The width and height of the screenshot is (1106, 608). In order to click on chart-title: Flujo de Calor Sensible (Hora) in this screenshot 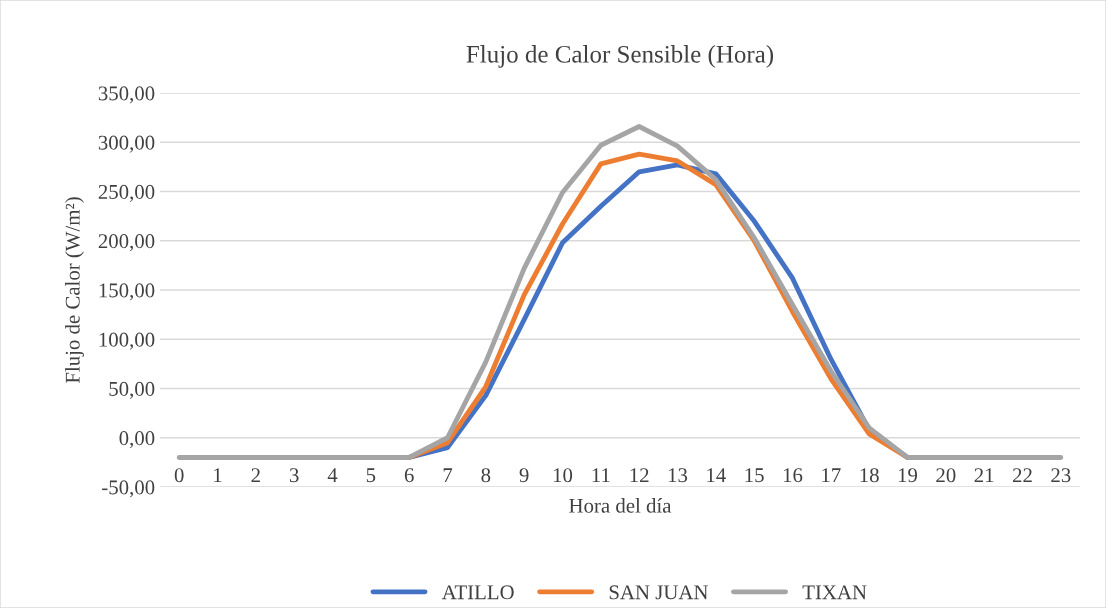, I will do `click(620, 56)`.